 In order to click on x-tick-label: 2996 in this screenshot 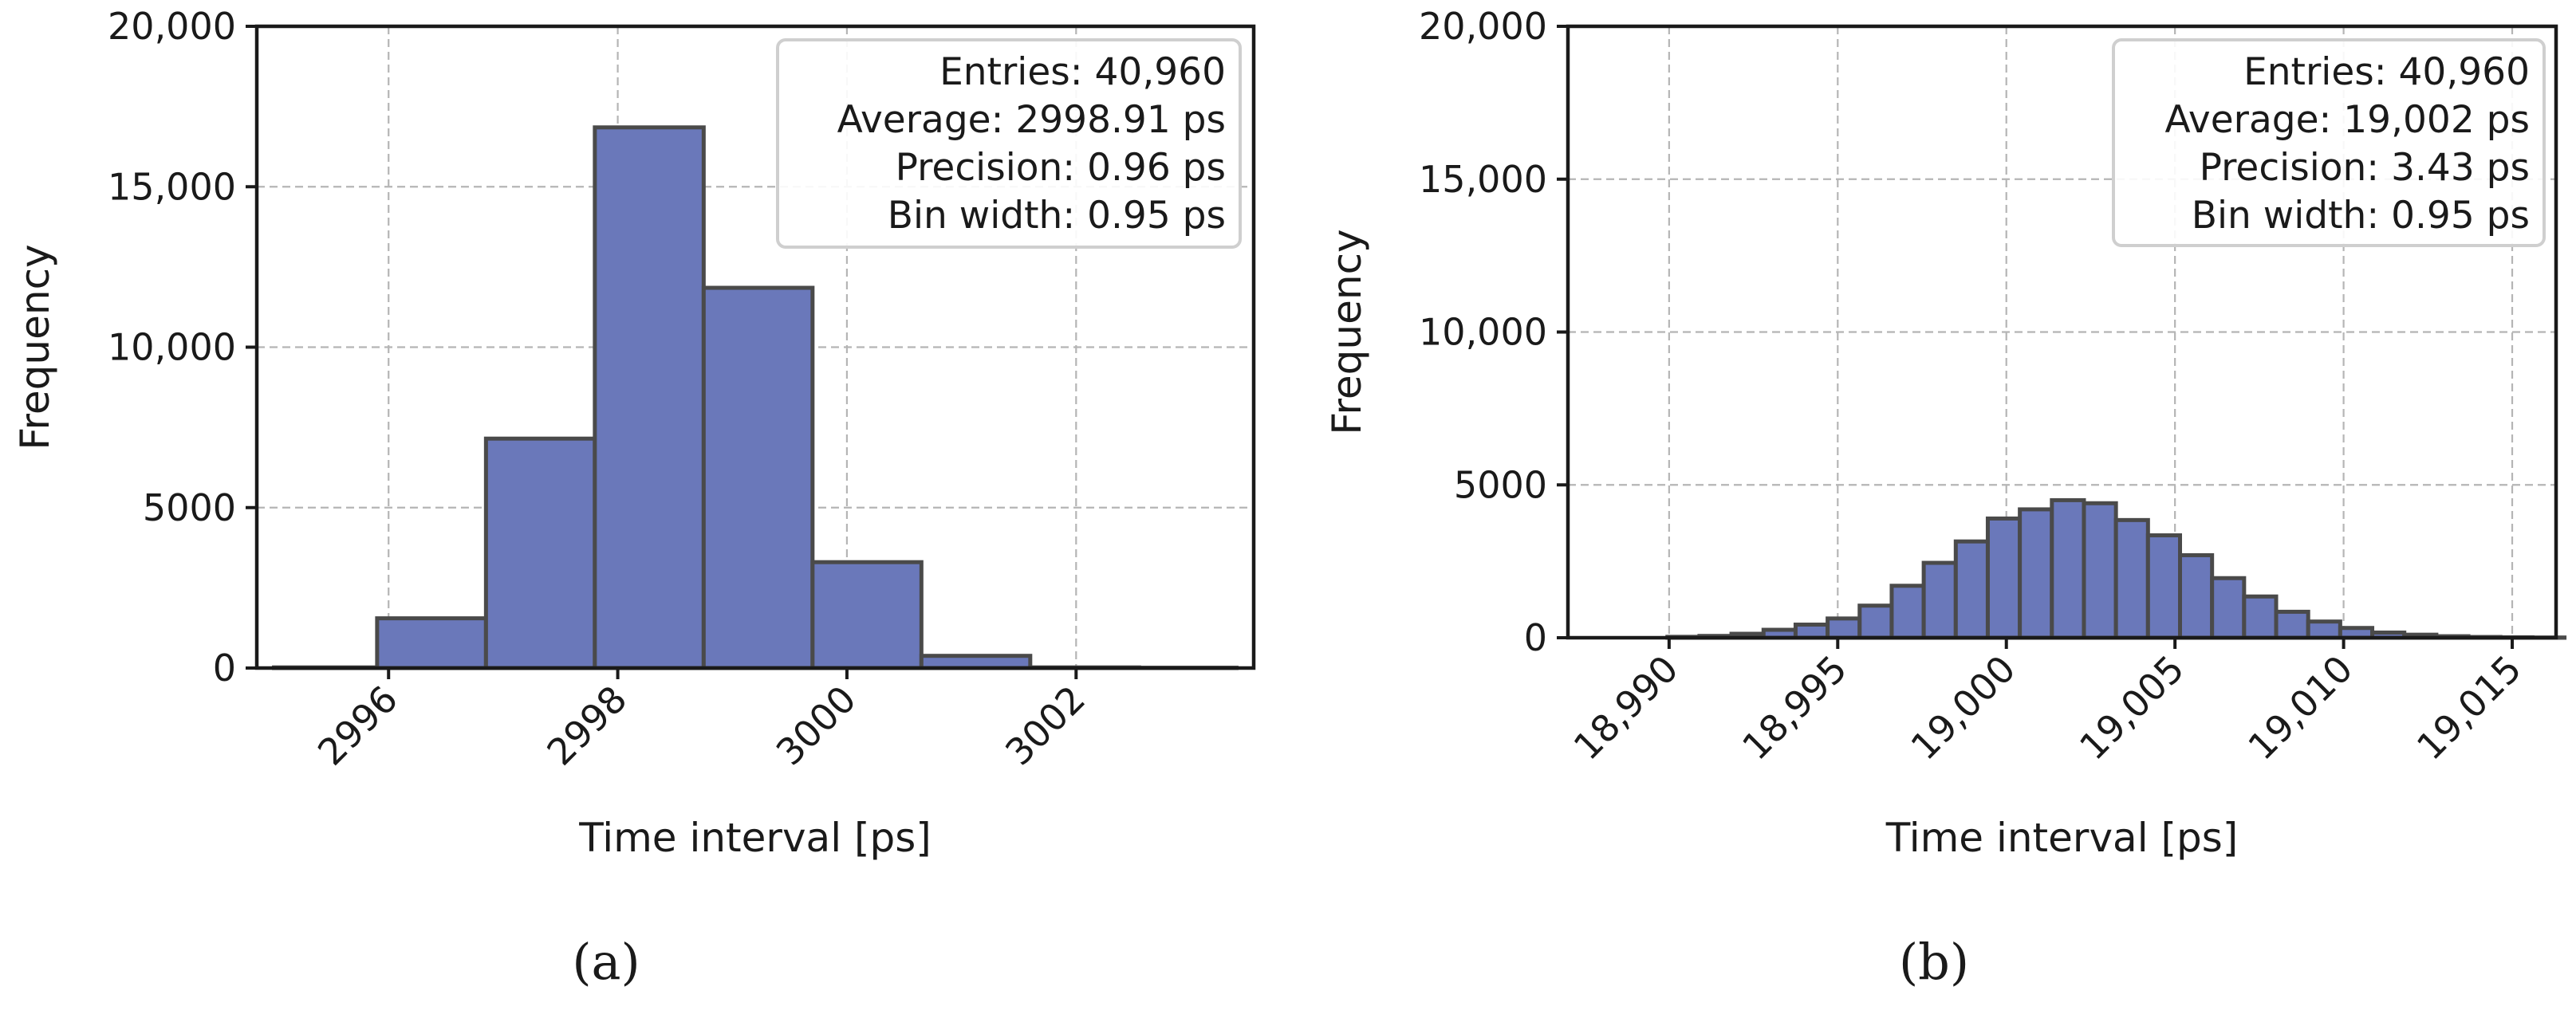, I will do `click(357, 726)`.